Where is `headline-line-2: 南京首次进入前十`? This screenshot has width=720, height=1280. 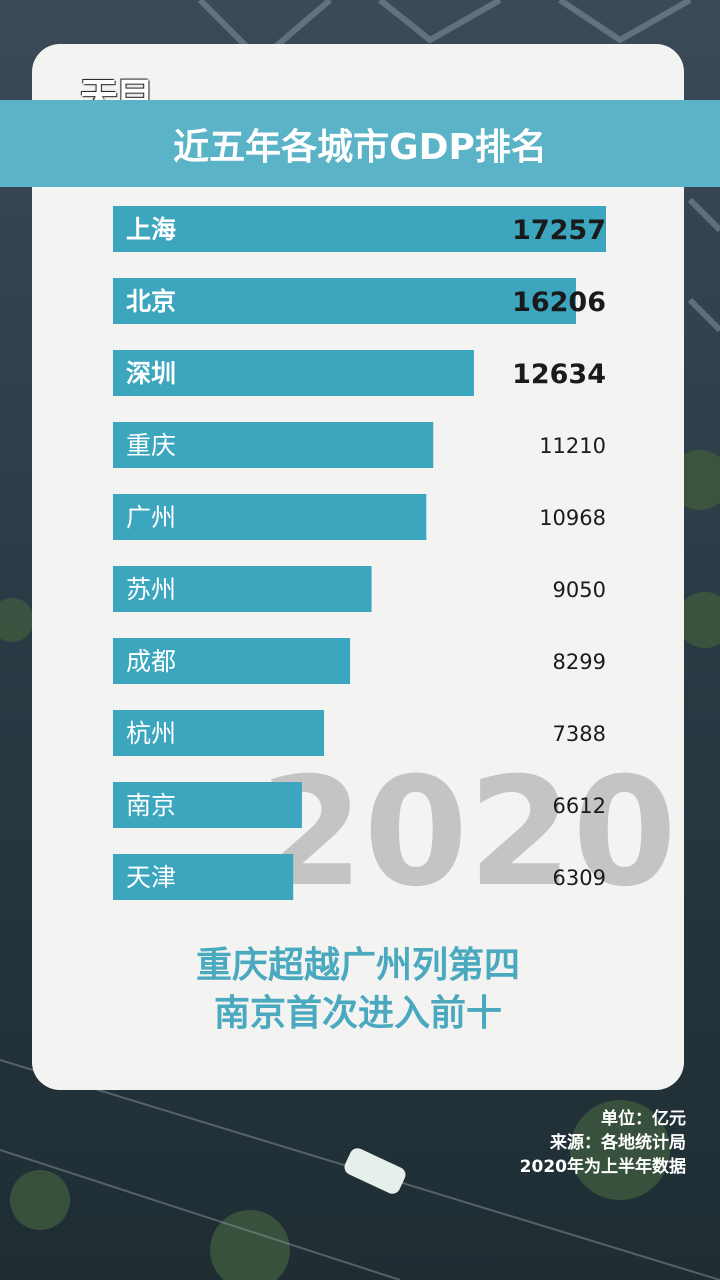 headline-line-2: 南京首次进入前十 is located at coordinates (357, 1013).